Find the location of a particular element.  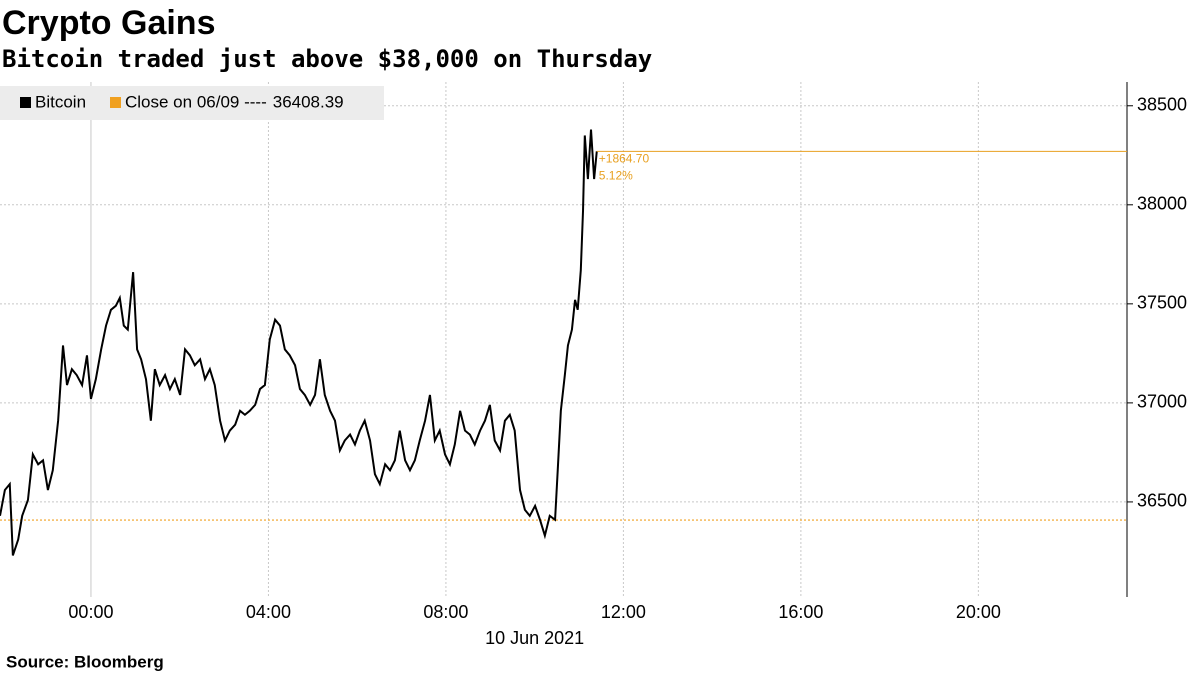

legend-label: Bitcoin is located at coordinates (60, 101).